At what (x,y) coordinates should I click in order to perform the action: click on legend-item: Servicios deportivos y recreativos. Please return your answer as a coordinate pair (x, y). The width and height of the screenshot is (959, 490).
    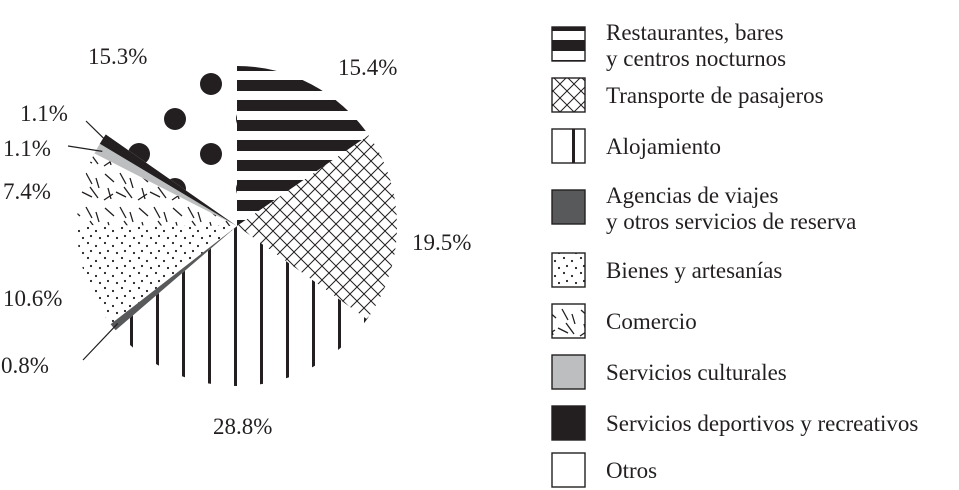
    Looking at the image, I should click on (734, 423).